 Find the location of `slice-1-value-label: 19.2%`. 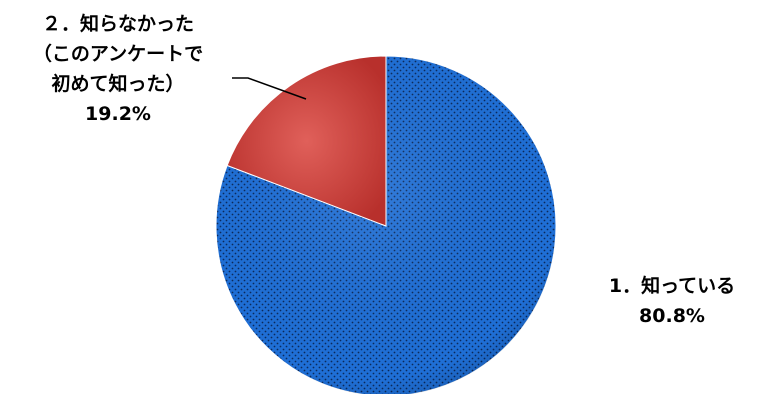

slice-1-value-label: 19.2% is located at coordinates (118, 114).